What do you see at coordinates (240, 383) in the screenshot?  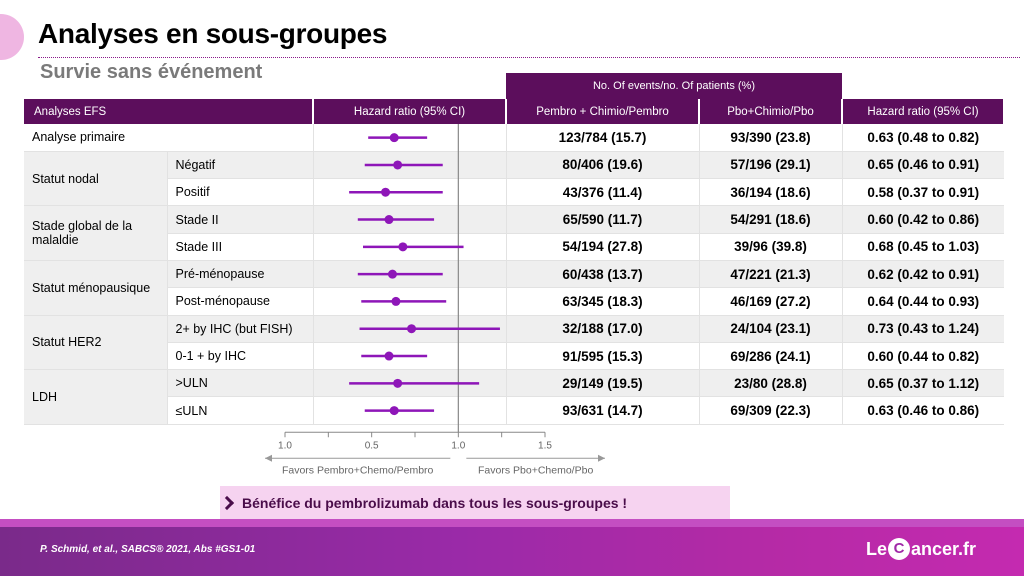 I see `subgroup-label: >ULN` at bounding box center [240, 383].